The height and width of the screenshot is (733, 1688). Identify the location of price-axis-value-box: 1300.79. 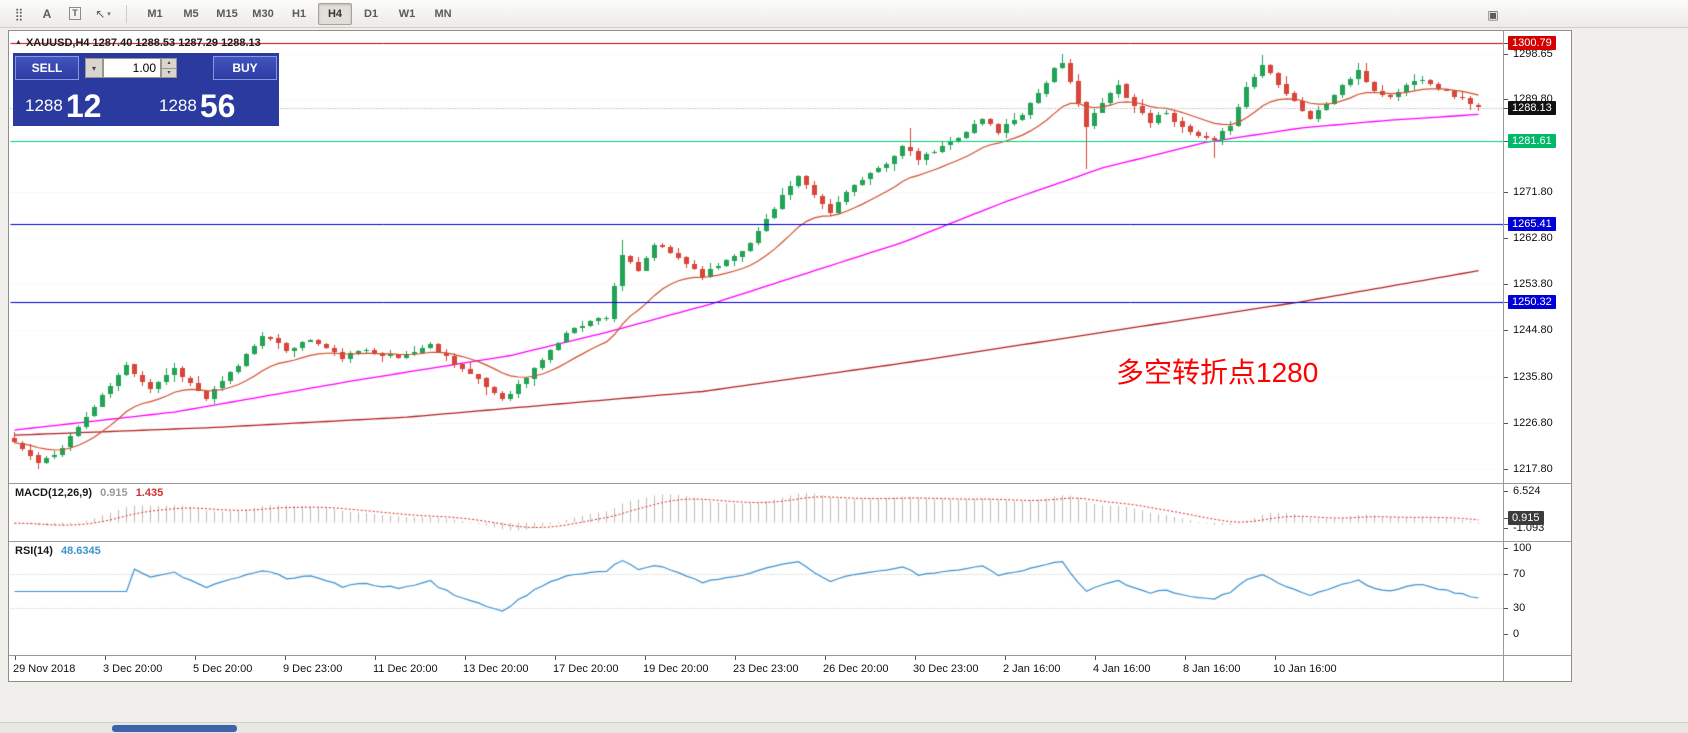
(1532, 43).